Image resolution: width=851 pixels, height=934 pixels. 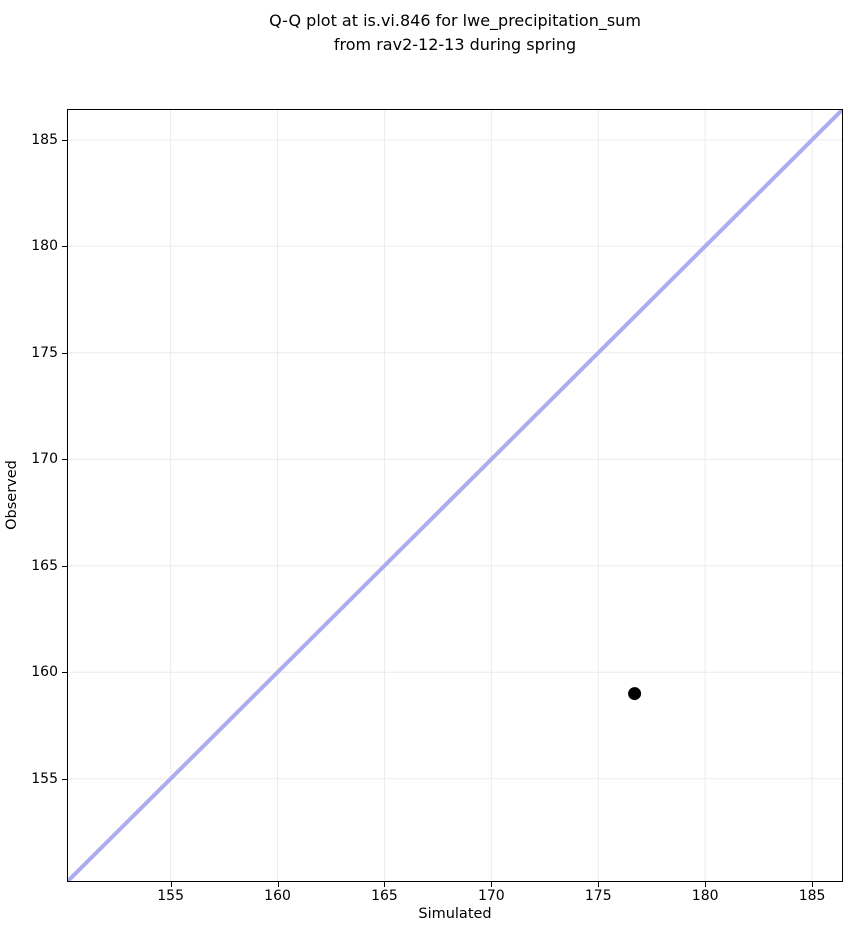 I want to click on x-tick-label: 160, so click(x=277, y=896).